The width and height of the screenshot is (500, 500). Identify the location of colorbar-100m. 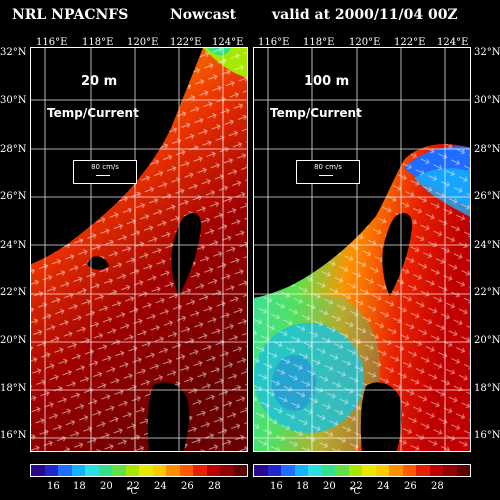
(362, 470).